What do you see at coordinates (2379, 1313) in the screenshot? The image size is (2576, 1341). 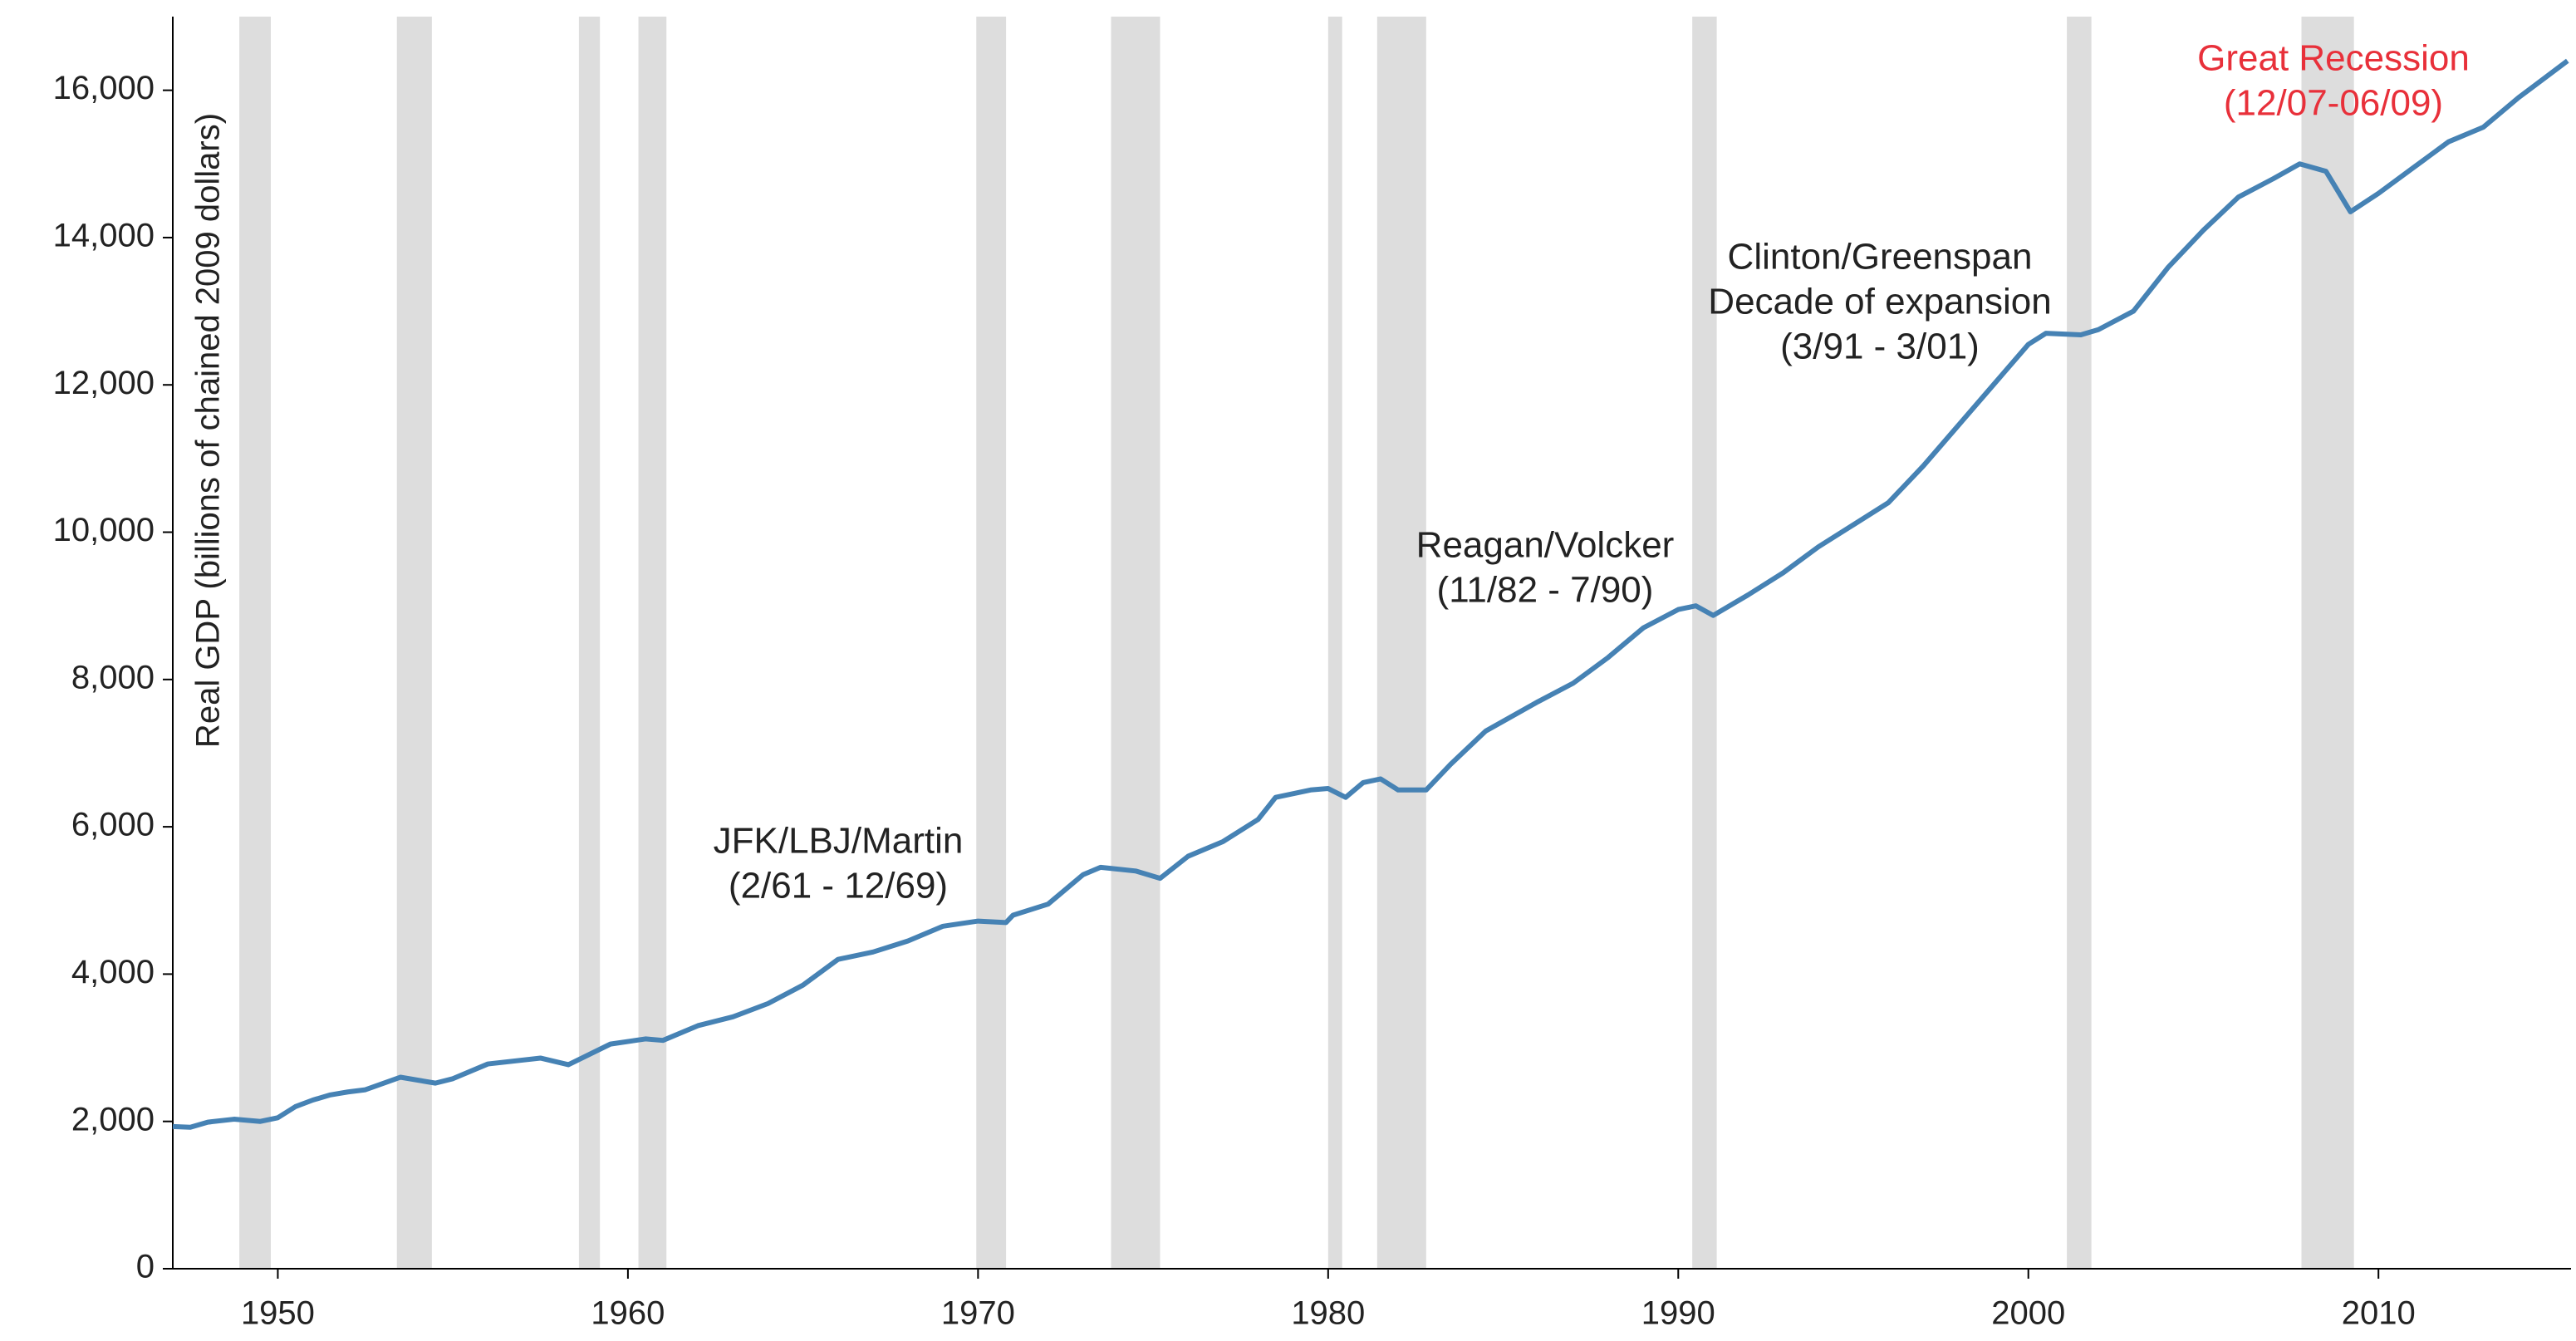 I see `x-tick-label: 2010` at bounding box center [2379, 1313].